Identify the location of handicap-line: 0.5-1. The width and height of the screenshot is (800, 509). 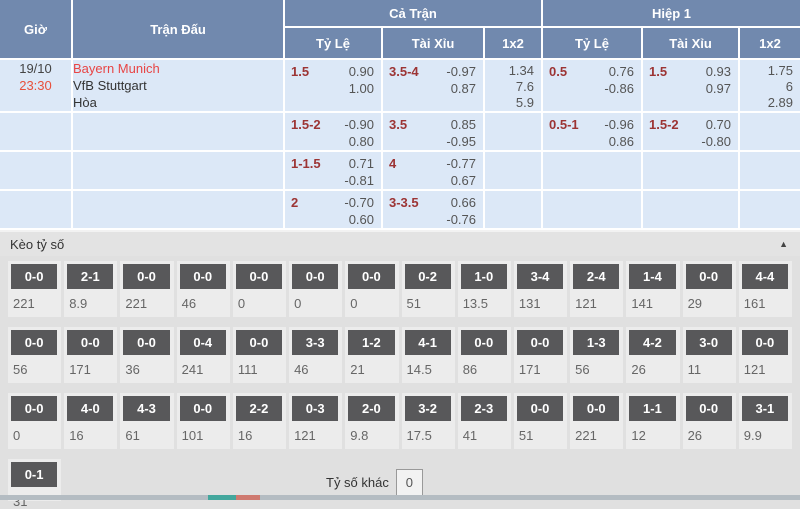
(564, 124).